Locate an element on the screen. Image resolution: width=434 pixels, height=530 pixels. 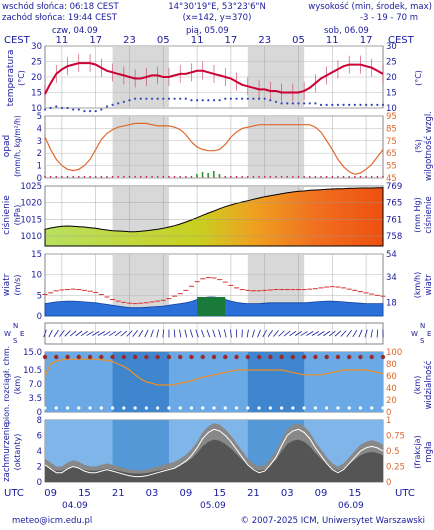
footer-copyright: © 2007-2025 ICM, Uniwersytet Warszawski is located at coordinates (333, 521).